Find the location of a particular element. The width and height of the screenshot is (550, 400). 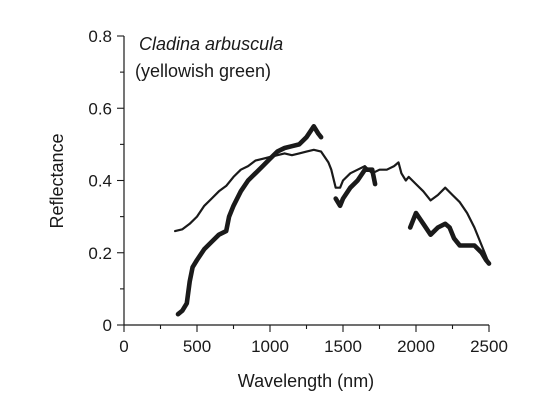

x-tick-label: 500 is located at coordinates (197, 346).